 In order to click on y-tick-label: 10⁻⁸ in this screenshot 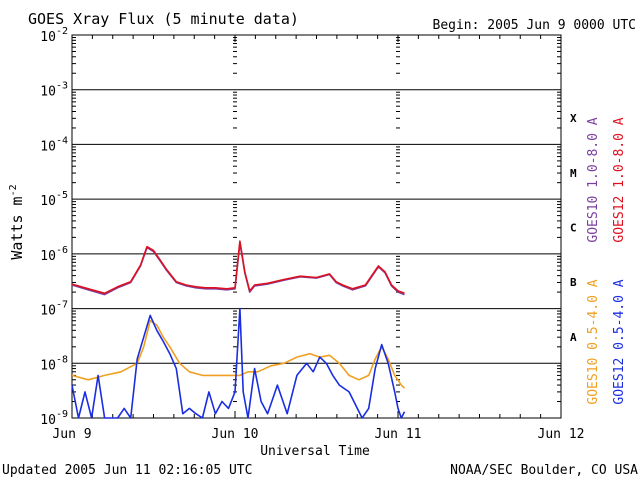, I will do `click(54, 363)`.